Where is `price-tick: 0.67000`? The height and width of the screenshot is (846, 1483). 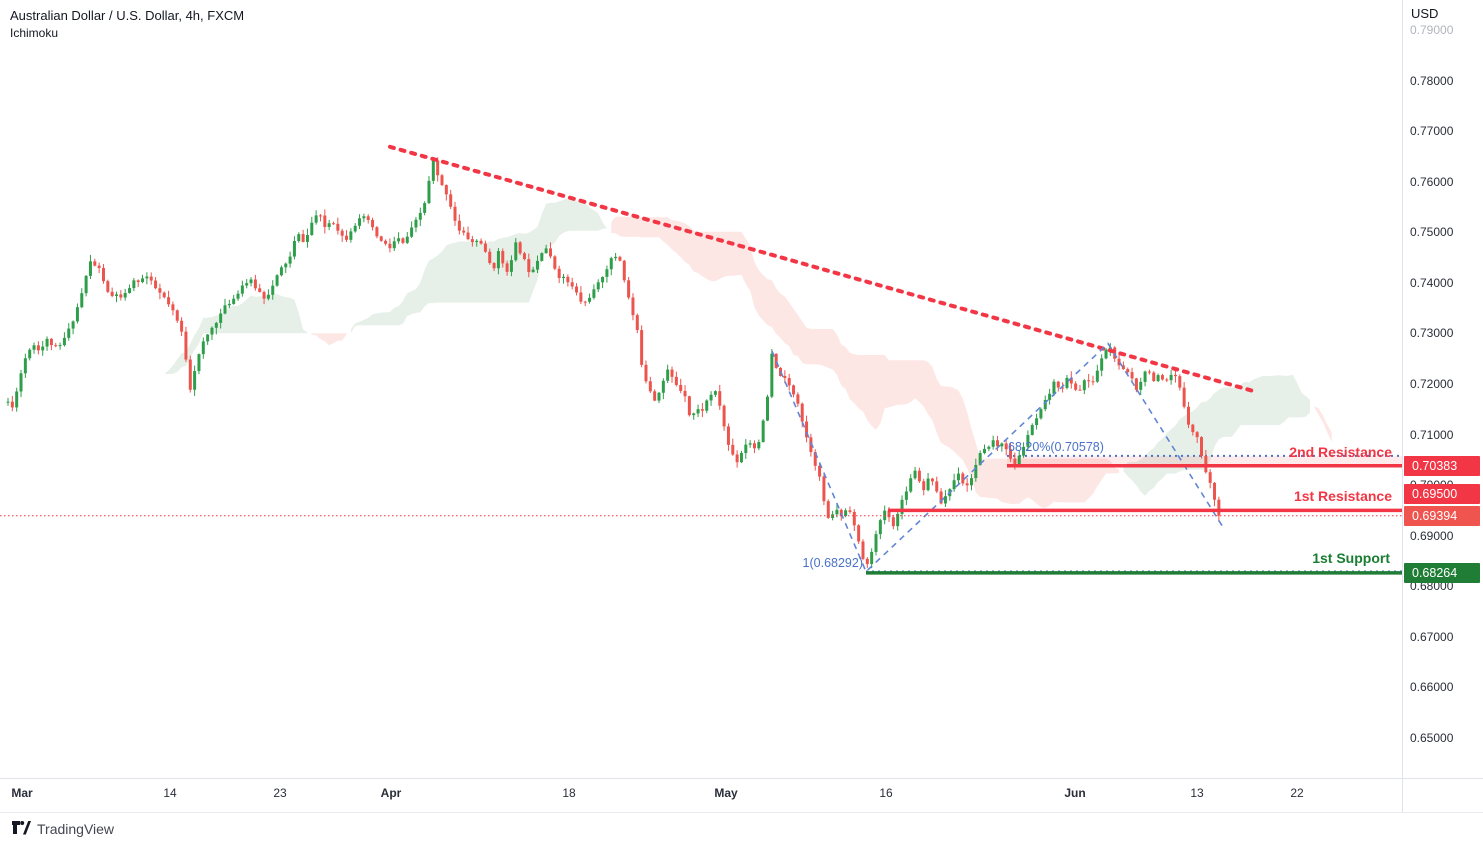 price-tick: 0.67000 is located at coordinates (1432, 636).